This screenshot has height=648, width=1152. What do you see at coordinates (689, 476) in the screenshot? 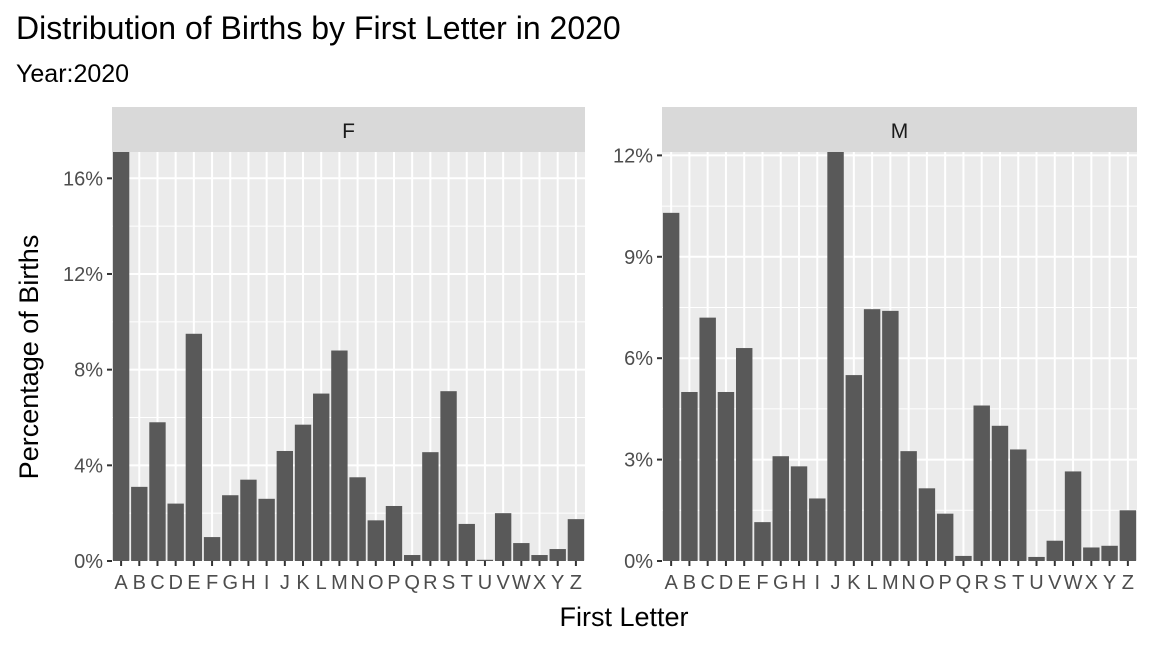
I see `bar-m-b` at bounding box center [689, 476].